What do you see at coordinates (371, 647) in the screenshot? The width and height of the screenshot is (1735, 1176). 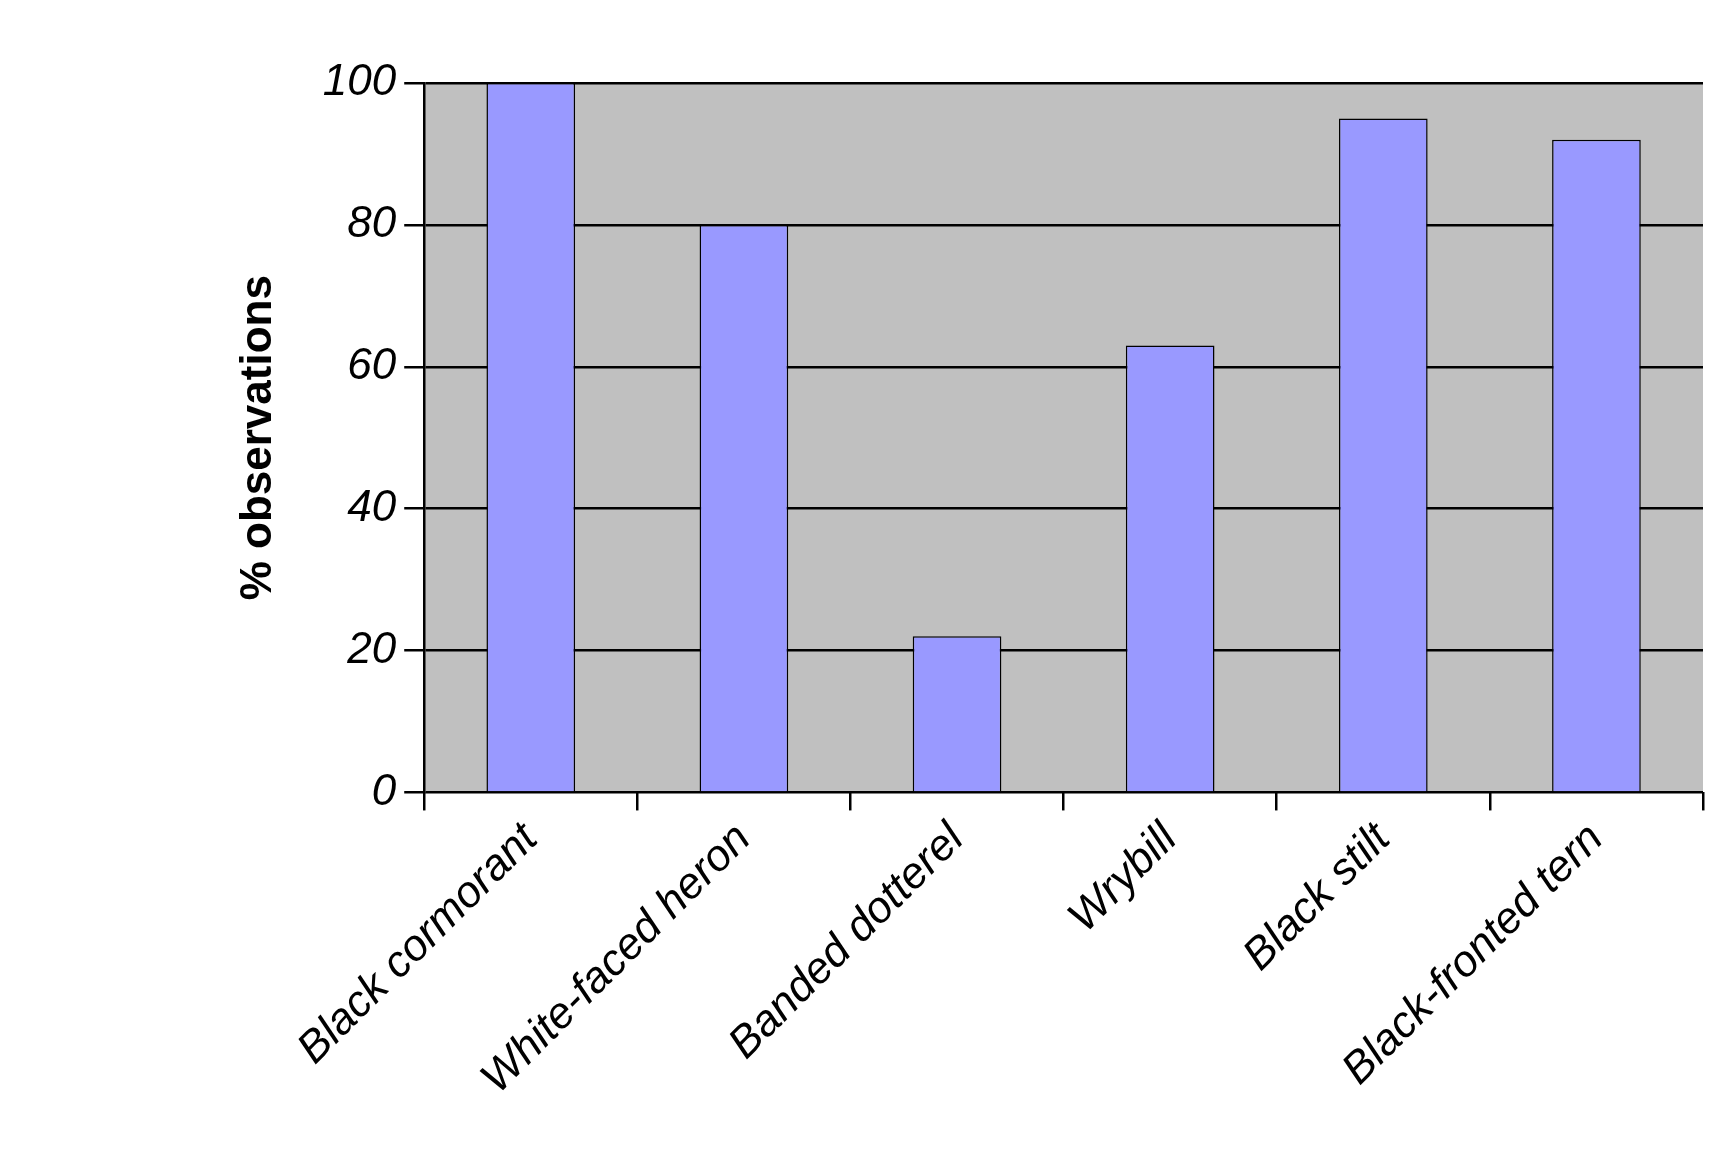 I see `y-tick-label: 20` at bounding box center [371, 647].